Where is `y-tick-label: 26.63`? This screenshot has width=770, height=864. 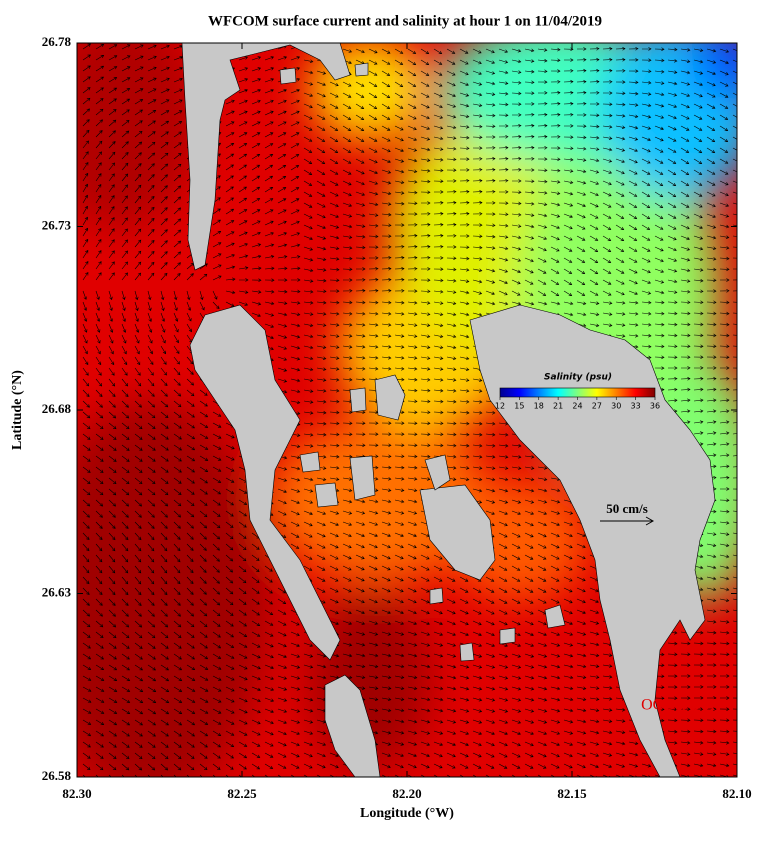
y-tick-label: 26.63 is located at coordinates (57, 591).